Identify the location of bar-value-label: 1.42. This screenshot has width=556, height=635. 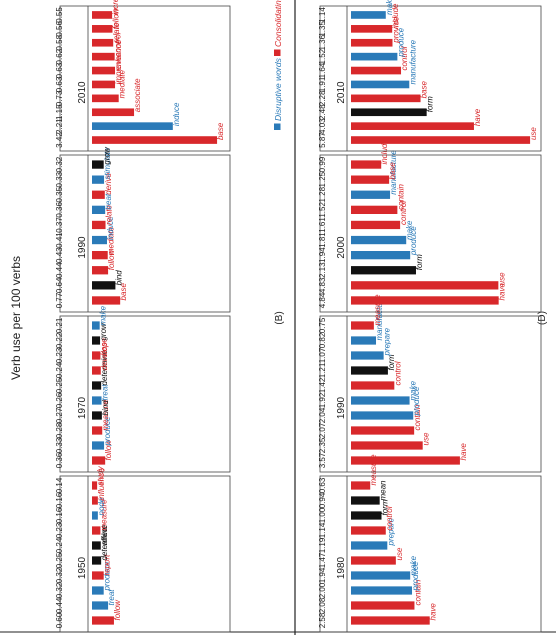
(322, 385).